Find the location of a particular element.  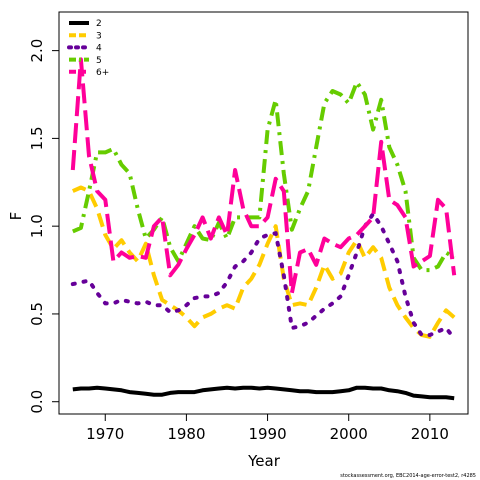

y-tick-label: 0.0 is located at coordinates (37, 402).